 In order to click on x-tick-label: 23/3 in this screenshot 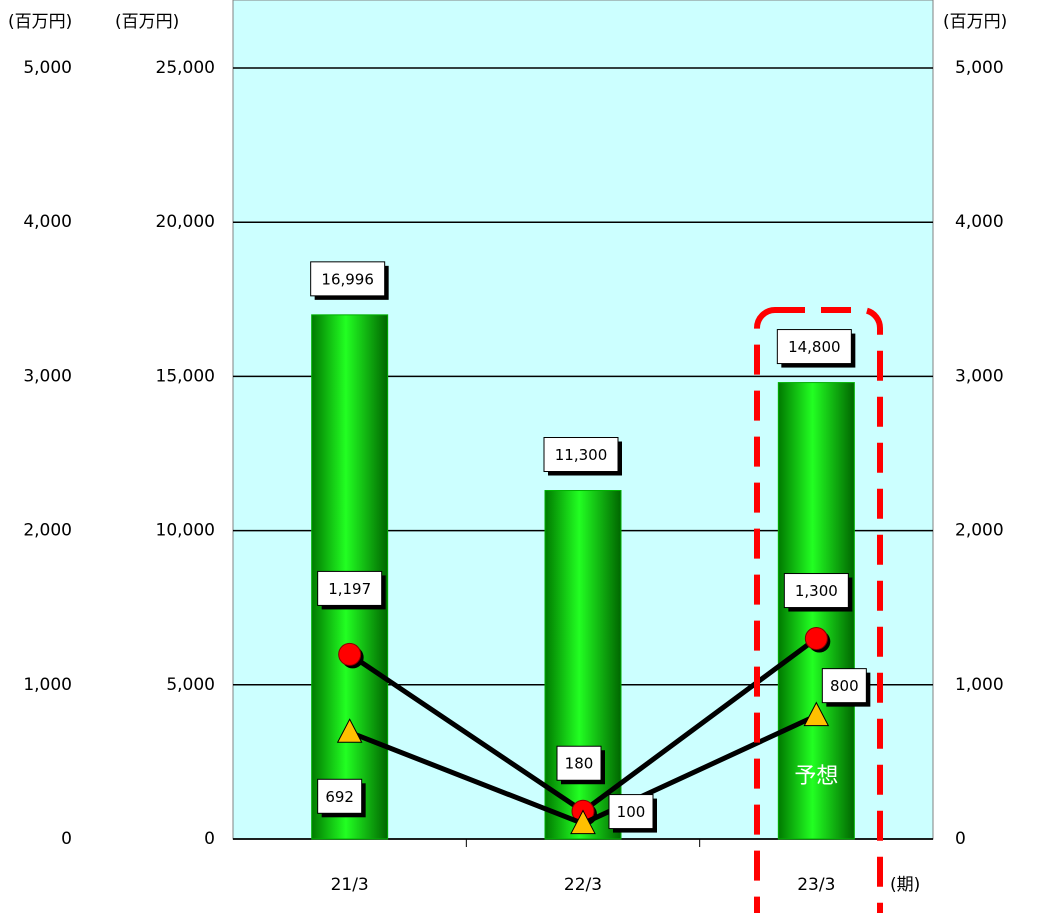, I will do `click(816, 885)`.